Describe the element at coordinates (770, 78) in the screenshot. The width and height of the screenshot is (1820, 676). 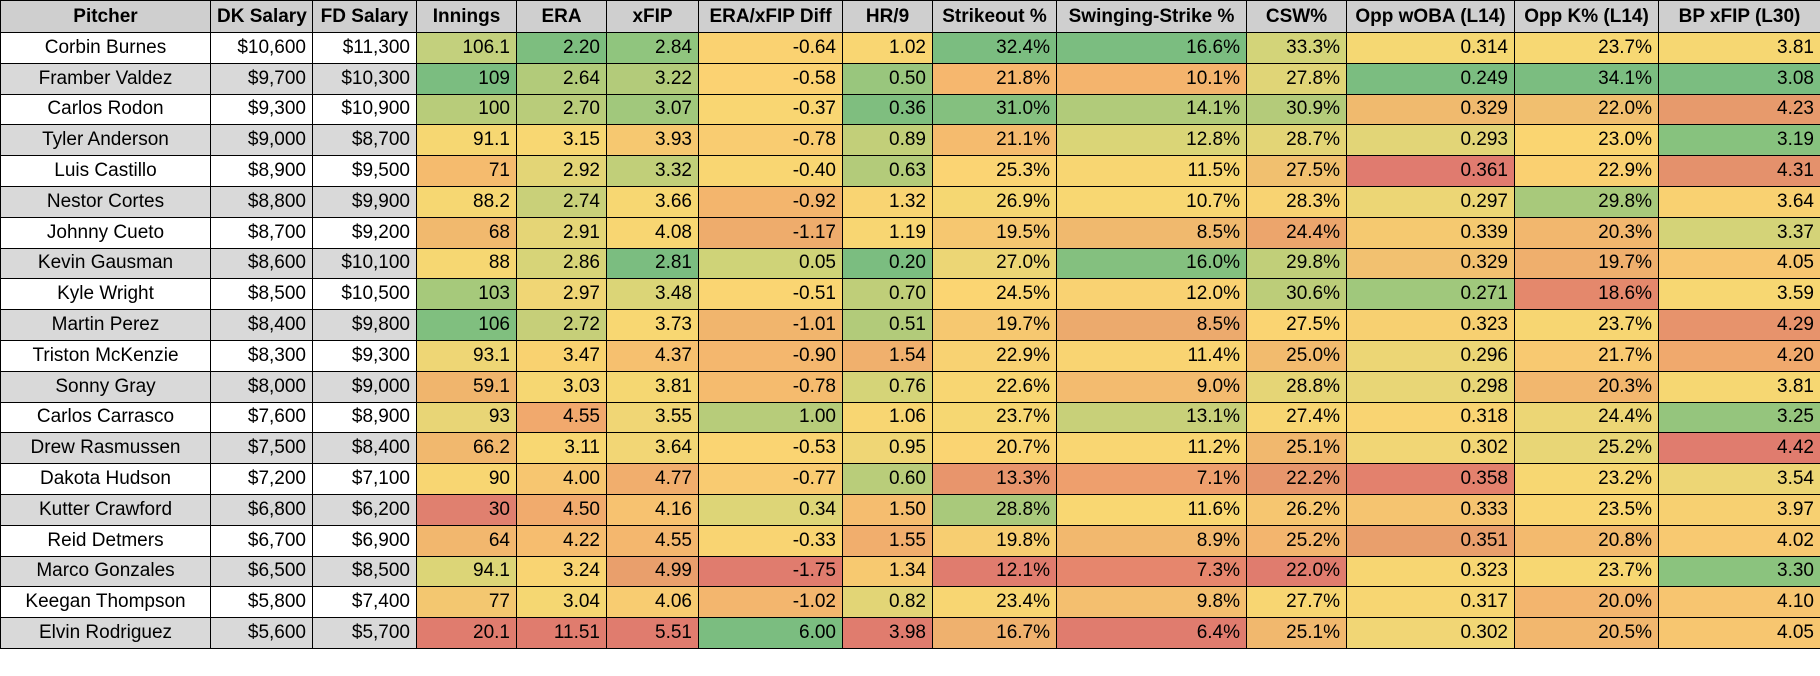
I see `cell-era-xfip-diff: -0.58` at that location.